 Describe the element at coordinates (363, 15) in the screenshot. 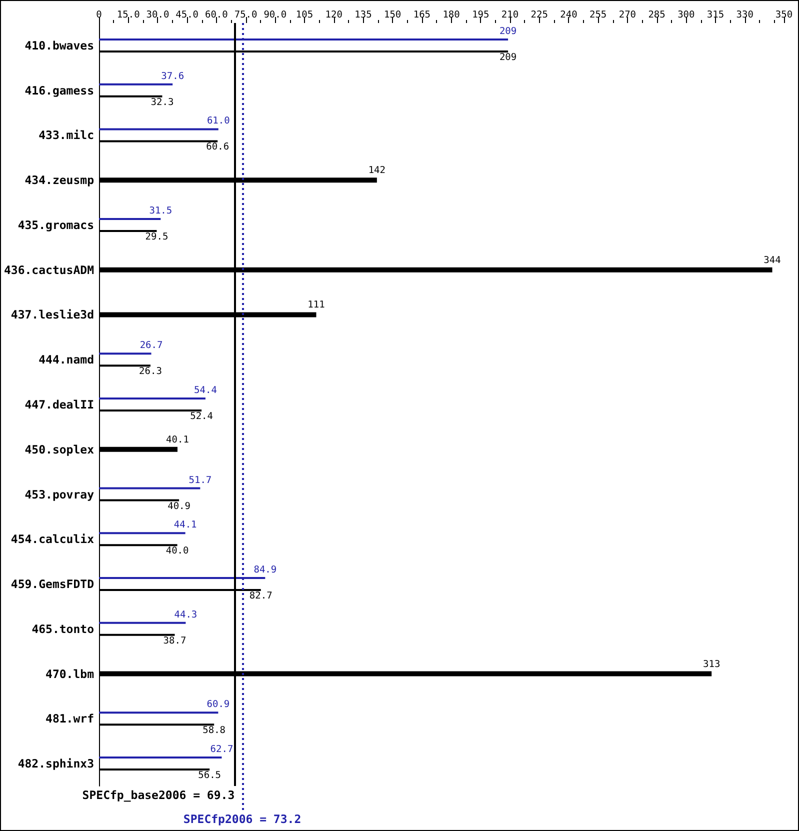

I see `x-tick-label: 135` at that location.